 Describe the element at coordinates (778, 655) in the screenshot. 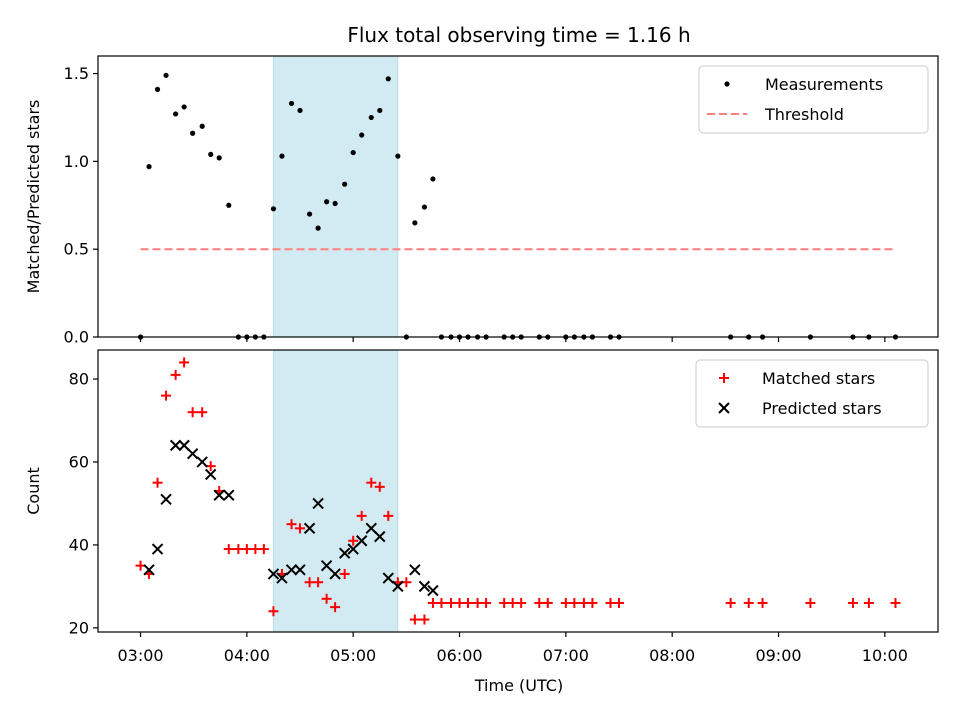

I see `x-tick-label: 09:00` at that location.